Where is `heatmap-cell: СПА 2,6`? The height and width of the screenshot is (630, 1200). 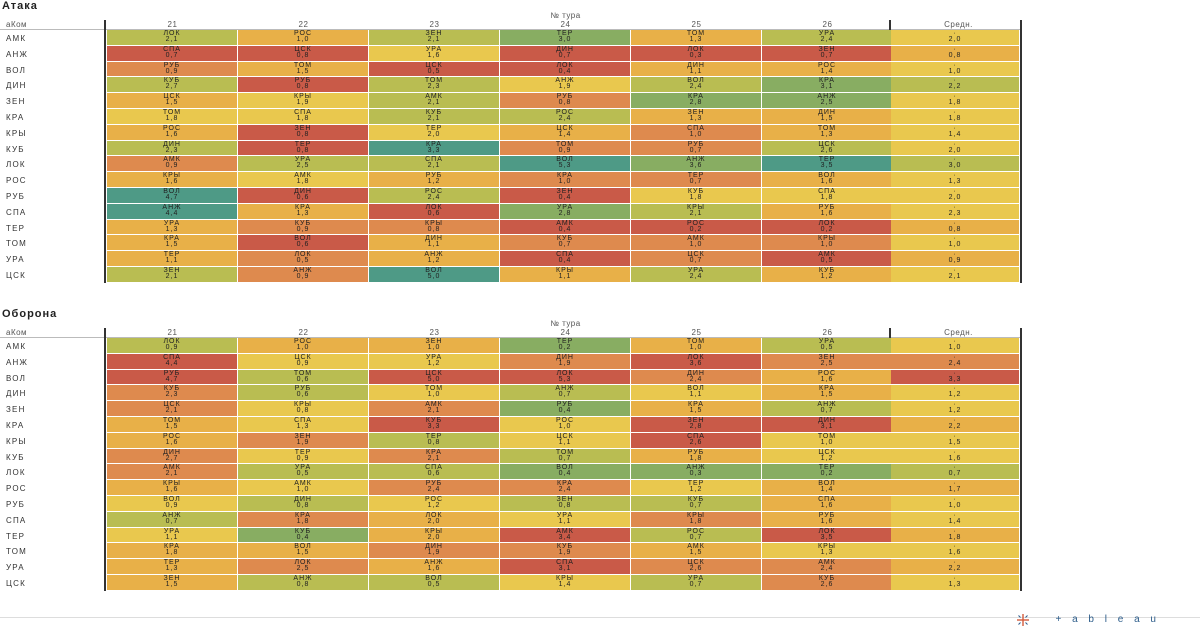 heatmap-cell: СПА 2,6 is located at coordinates (696, 440).